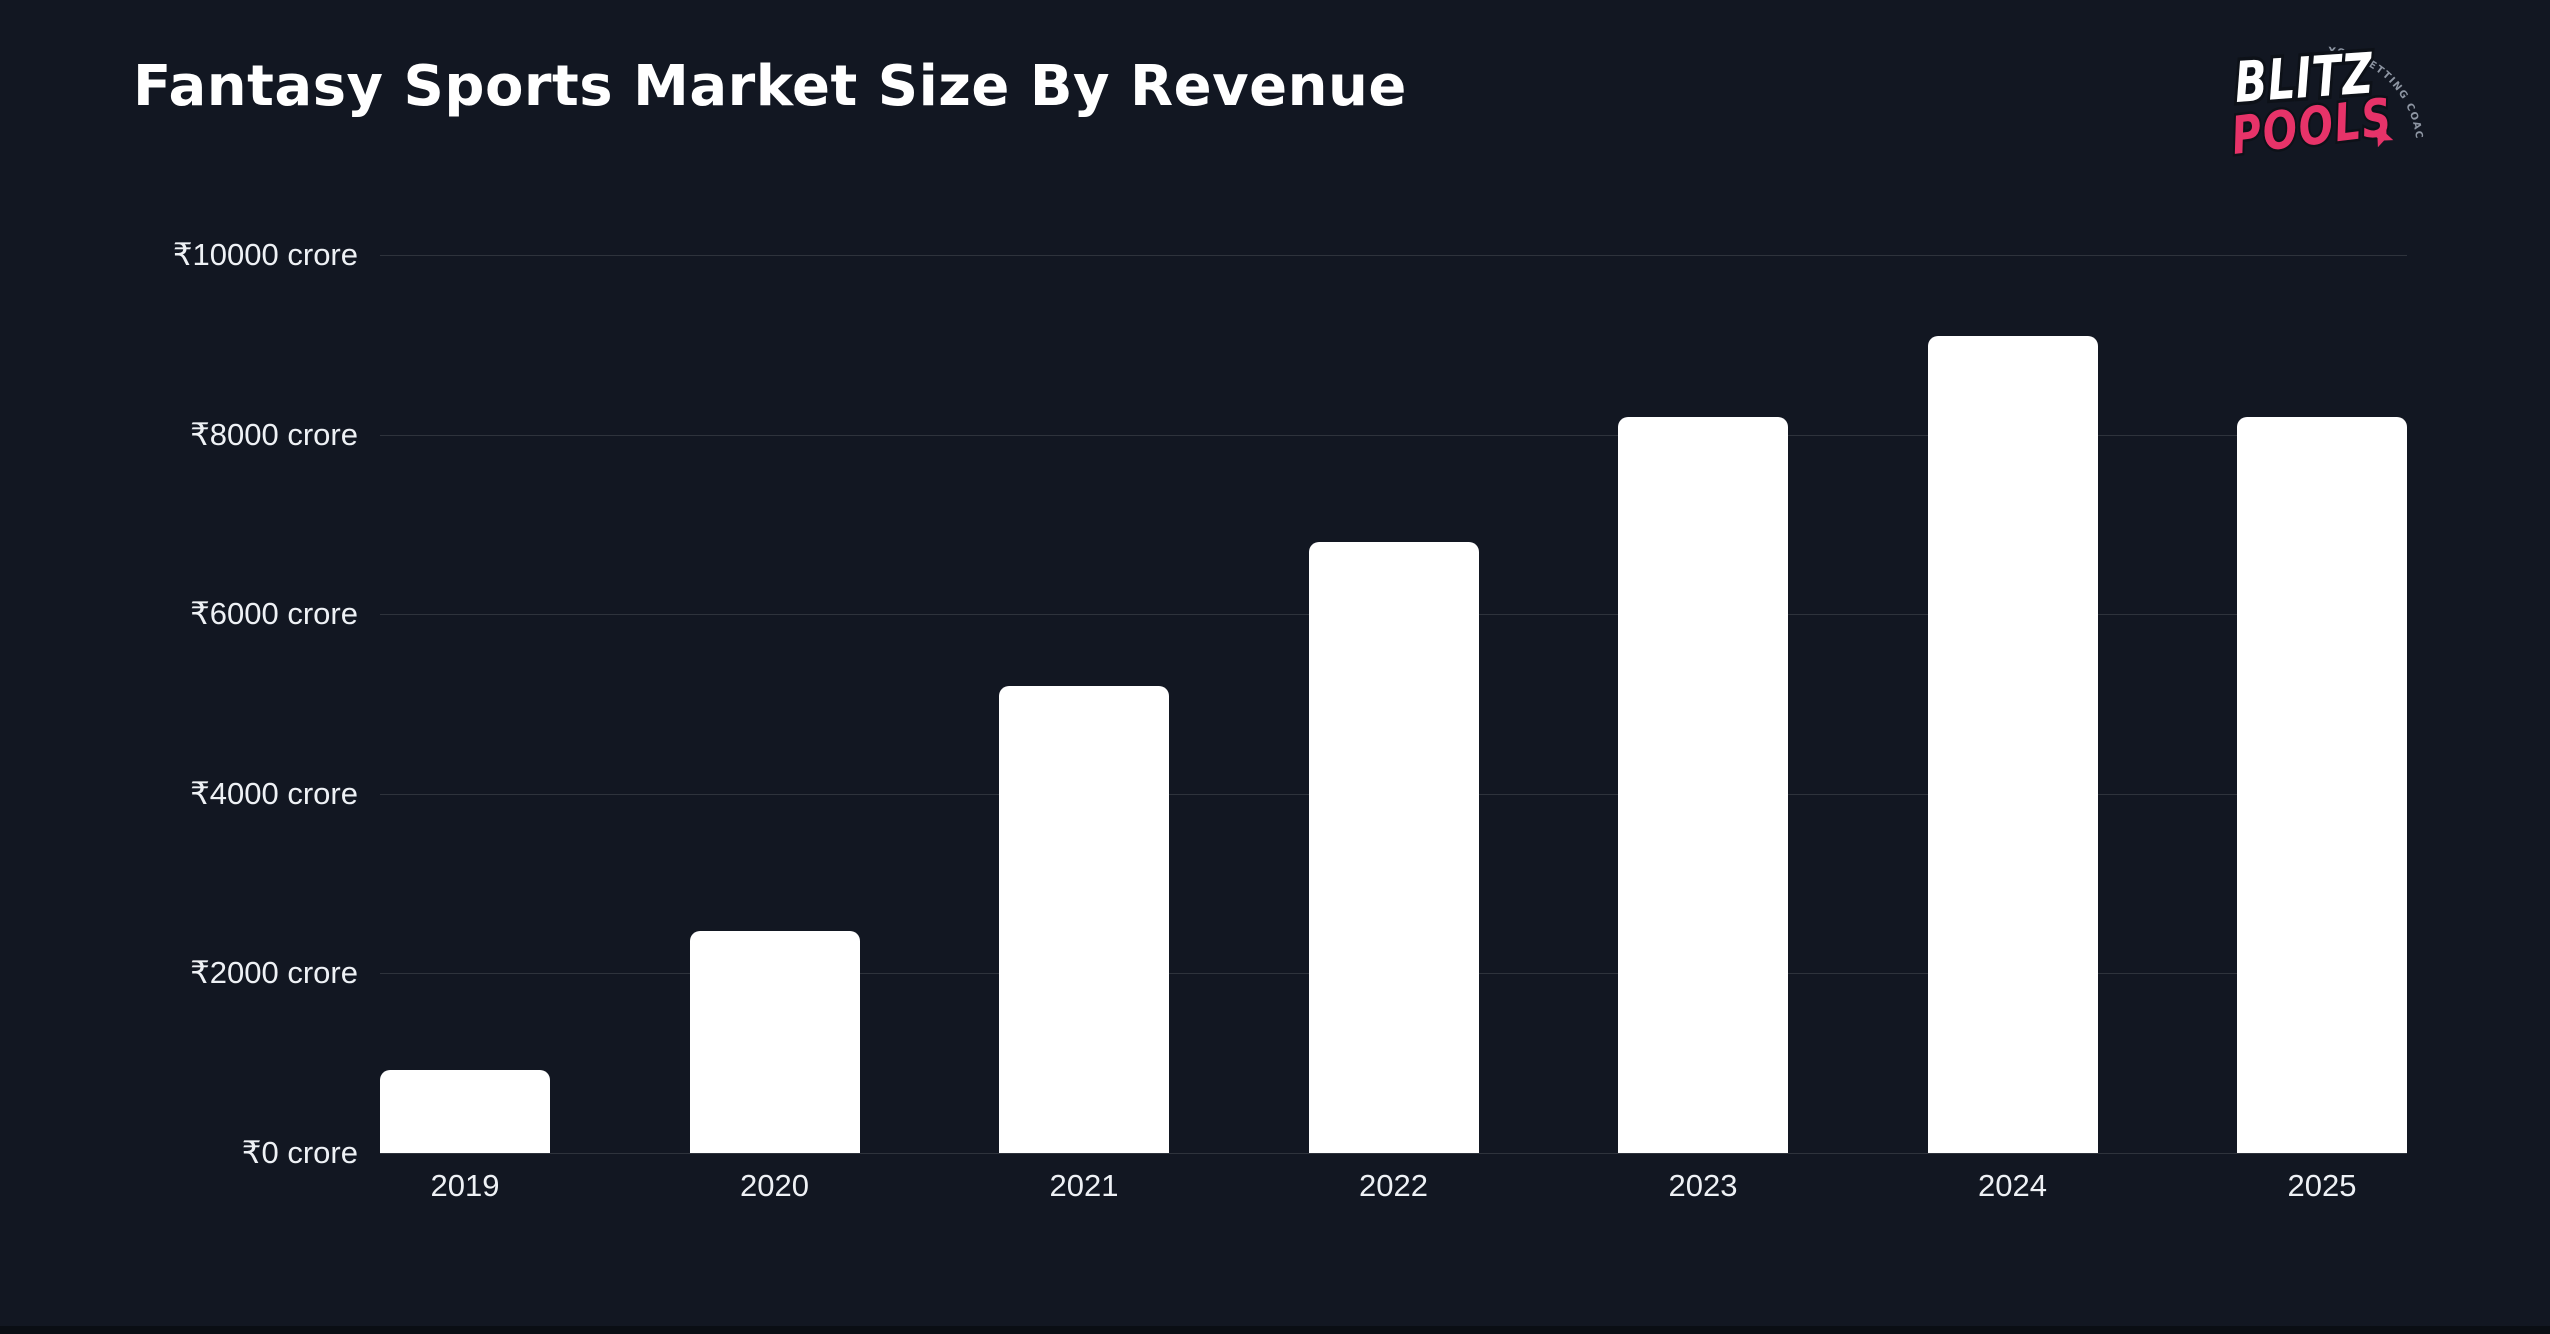 The width and height of the screenshot is (2550, 1334). What do you see at coordinates (2382, 136) in the screenshot?
I see `star-icon` at bounding box center [2382, 136].